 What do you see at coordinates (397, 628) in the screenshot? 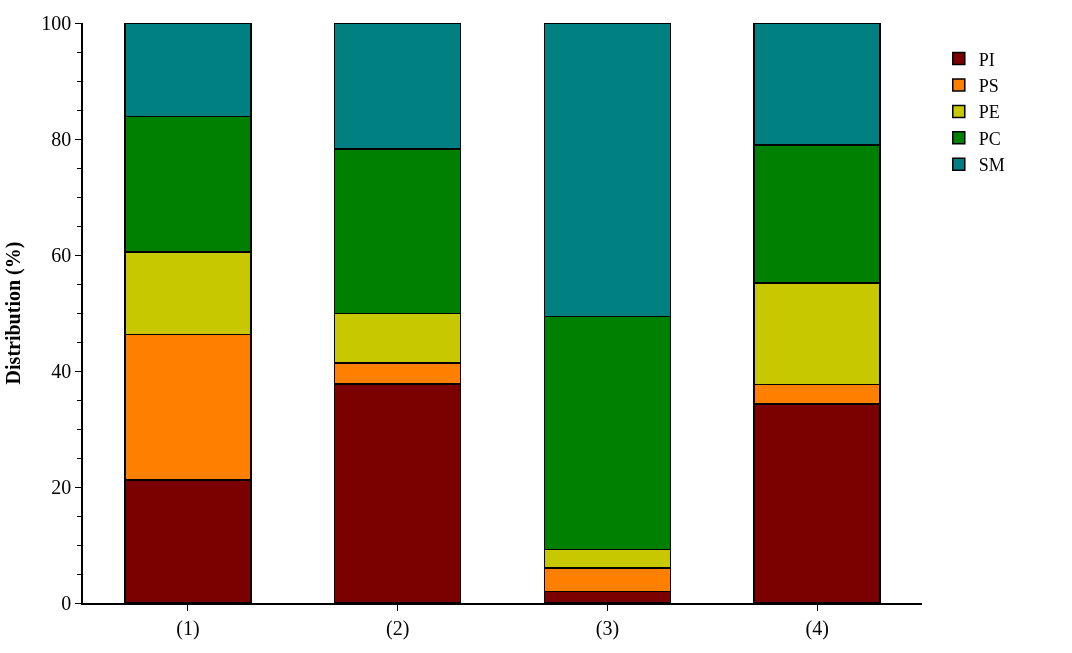
I see `x-tick-label: (2)` at bounding box center [397, 628].